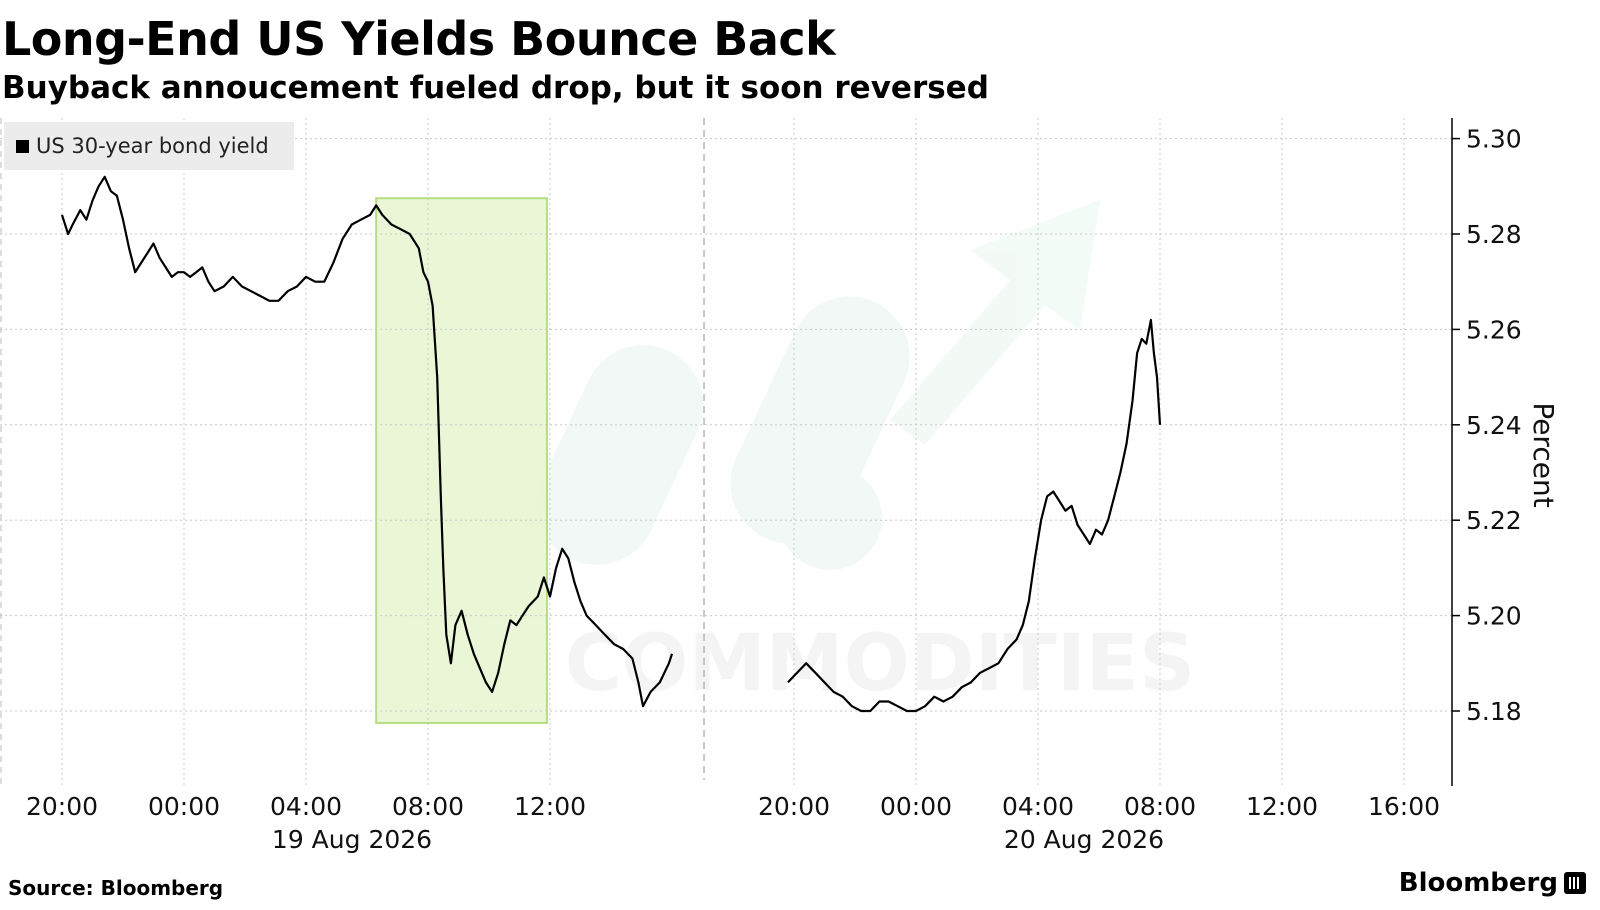 The width and height of the screenshot is (1600, 910). I want to click on x-date-label: 19 Aug 2026, so click(352, 839).